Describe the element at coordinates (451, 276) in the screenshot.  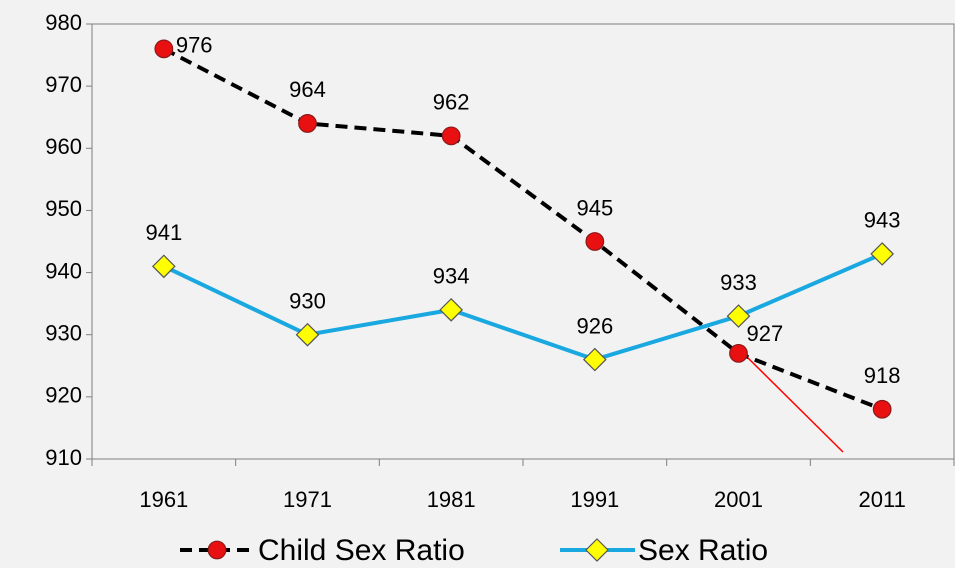
I see `data-label: 934` at that location.